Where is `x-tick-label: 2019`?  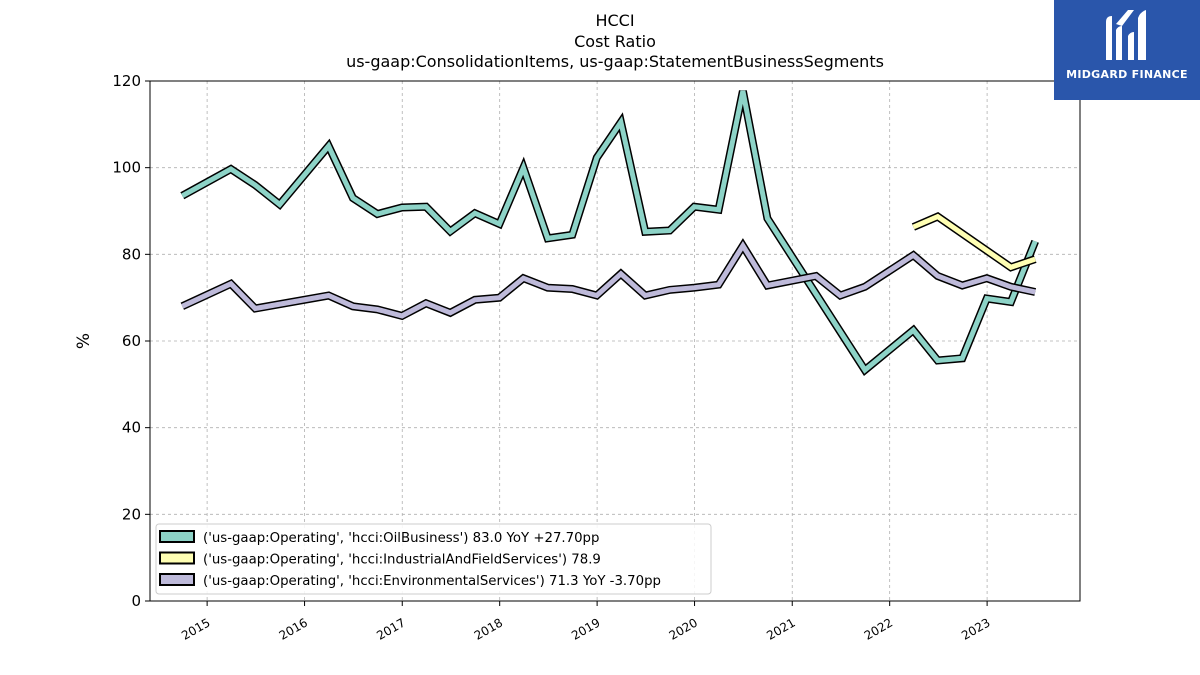
x-tick-label: 2019 is located at coordinates (585, 628).